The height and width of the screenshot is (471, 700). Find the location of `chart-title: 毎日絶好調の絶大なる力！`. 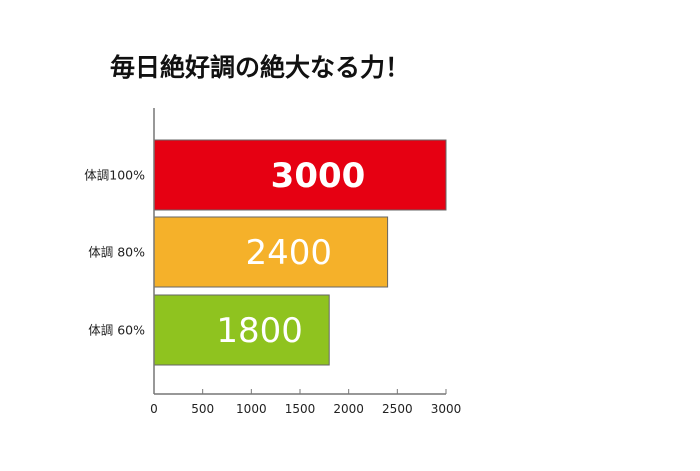

chart-title: 毎日絶好調の絶大なる力！ is located at coordinates (260, 67).